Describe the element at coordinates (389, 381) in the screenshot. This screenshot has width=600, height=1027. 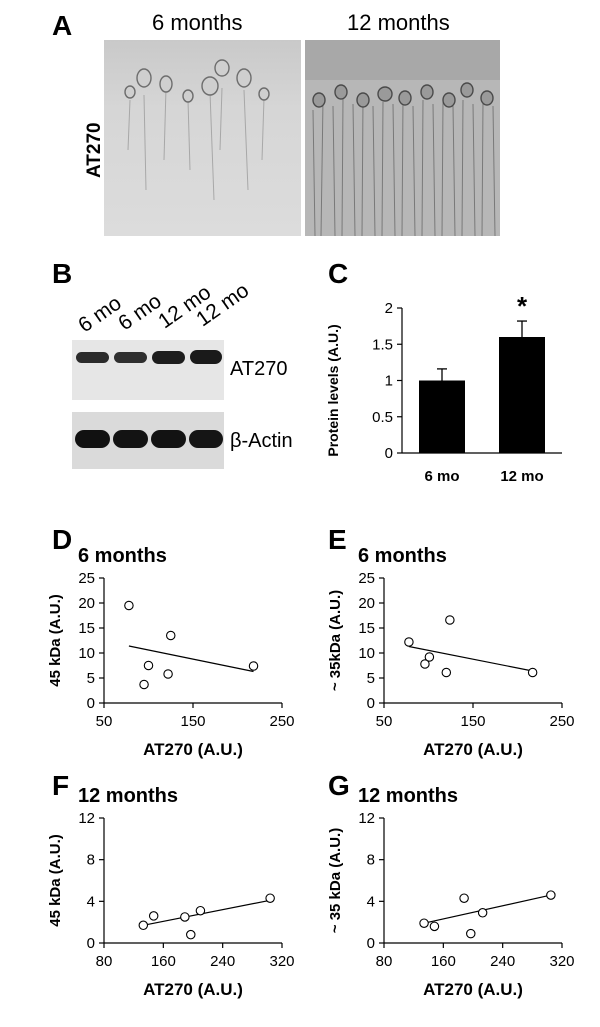
I see `y-tick-label: 1` at that location.